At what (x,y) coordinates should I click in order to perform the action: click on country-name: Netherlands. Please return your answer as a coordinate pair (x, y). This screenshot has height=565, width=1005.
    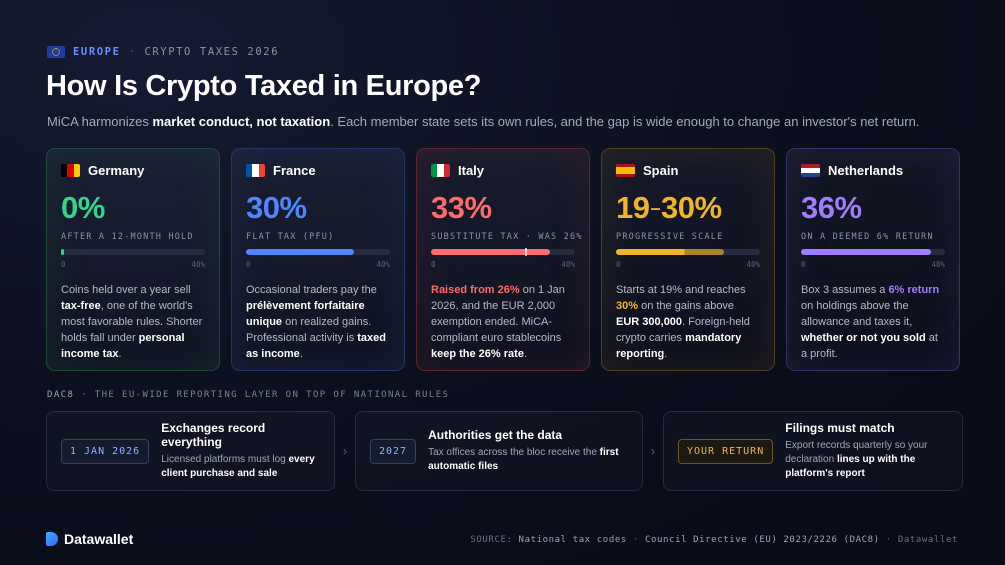
    Looking at the image, I should click on (866, 170).